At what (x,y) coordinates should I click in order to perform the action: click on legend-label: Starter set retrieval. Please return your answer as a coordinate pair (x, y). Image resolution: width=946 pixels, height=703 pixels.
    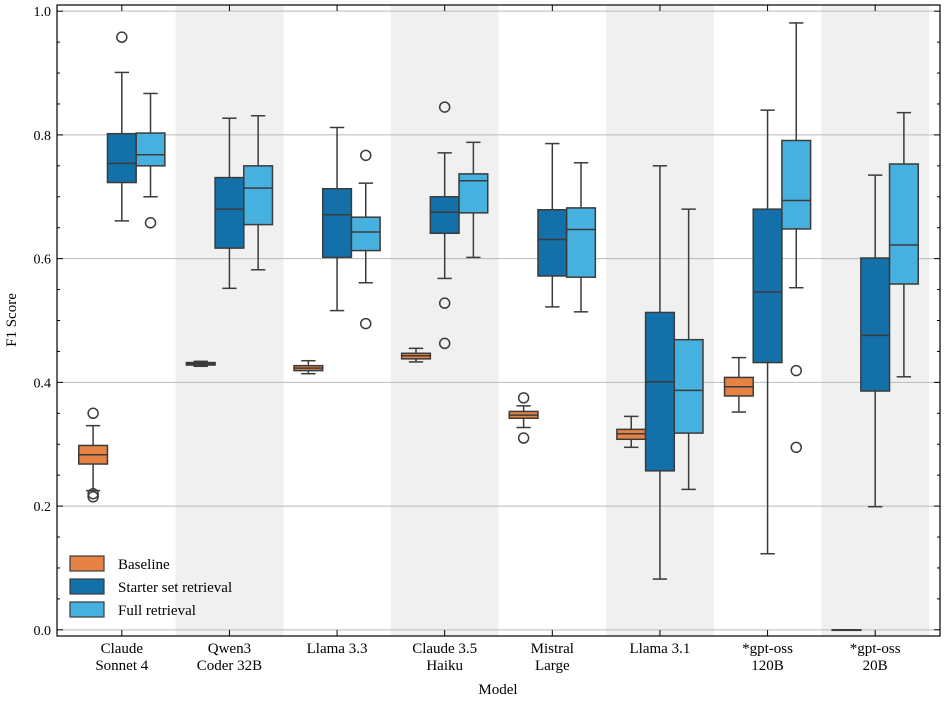
    Looking at the image, I should click on (175, 588).